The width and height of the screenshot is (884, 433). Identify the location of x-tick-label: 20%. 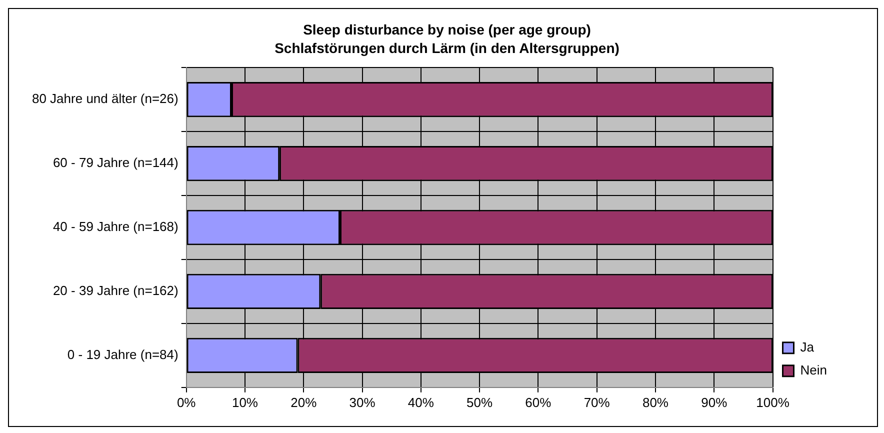
(304, 402).